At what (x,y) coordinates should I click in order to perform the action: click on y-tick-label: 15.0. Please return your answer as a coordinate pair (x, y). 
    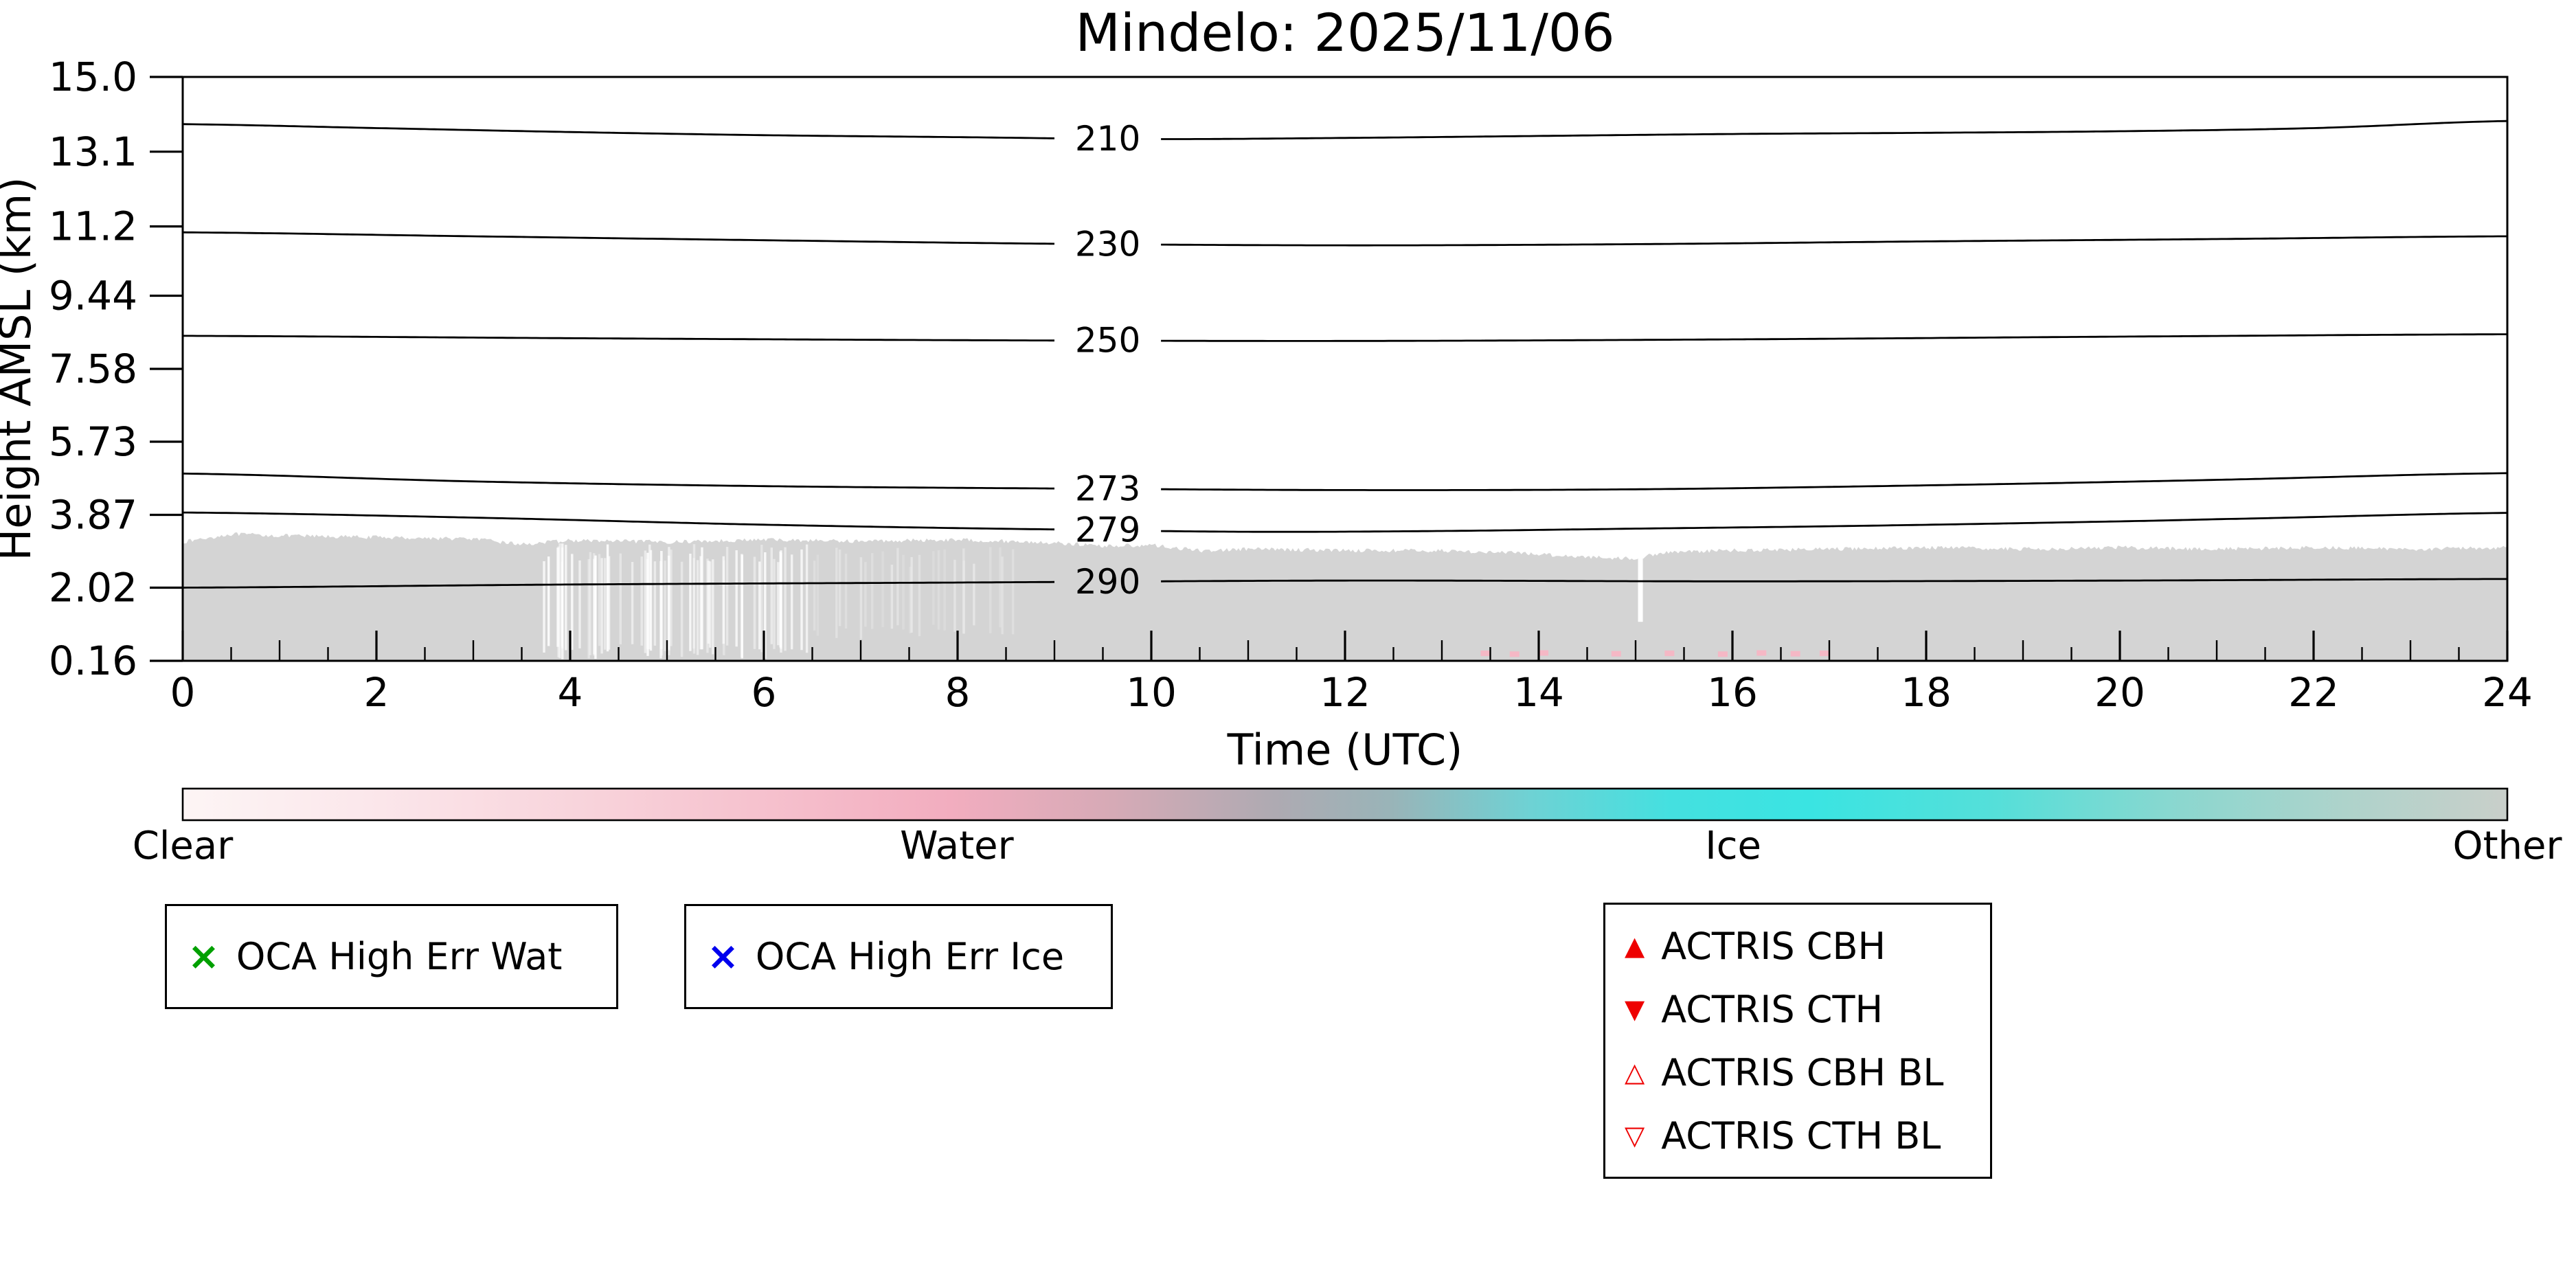
    Looking at the image, I should click on (93, 77).